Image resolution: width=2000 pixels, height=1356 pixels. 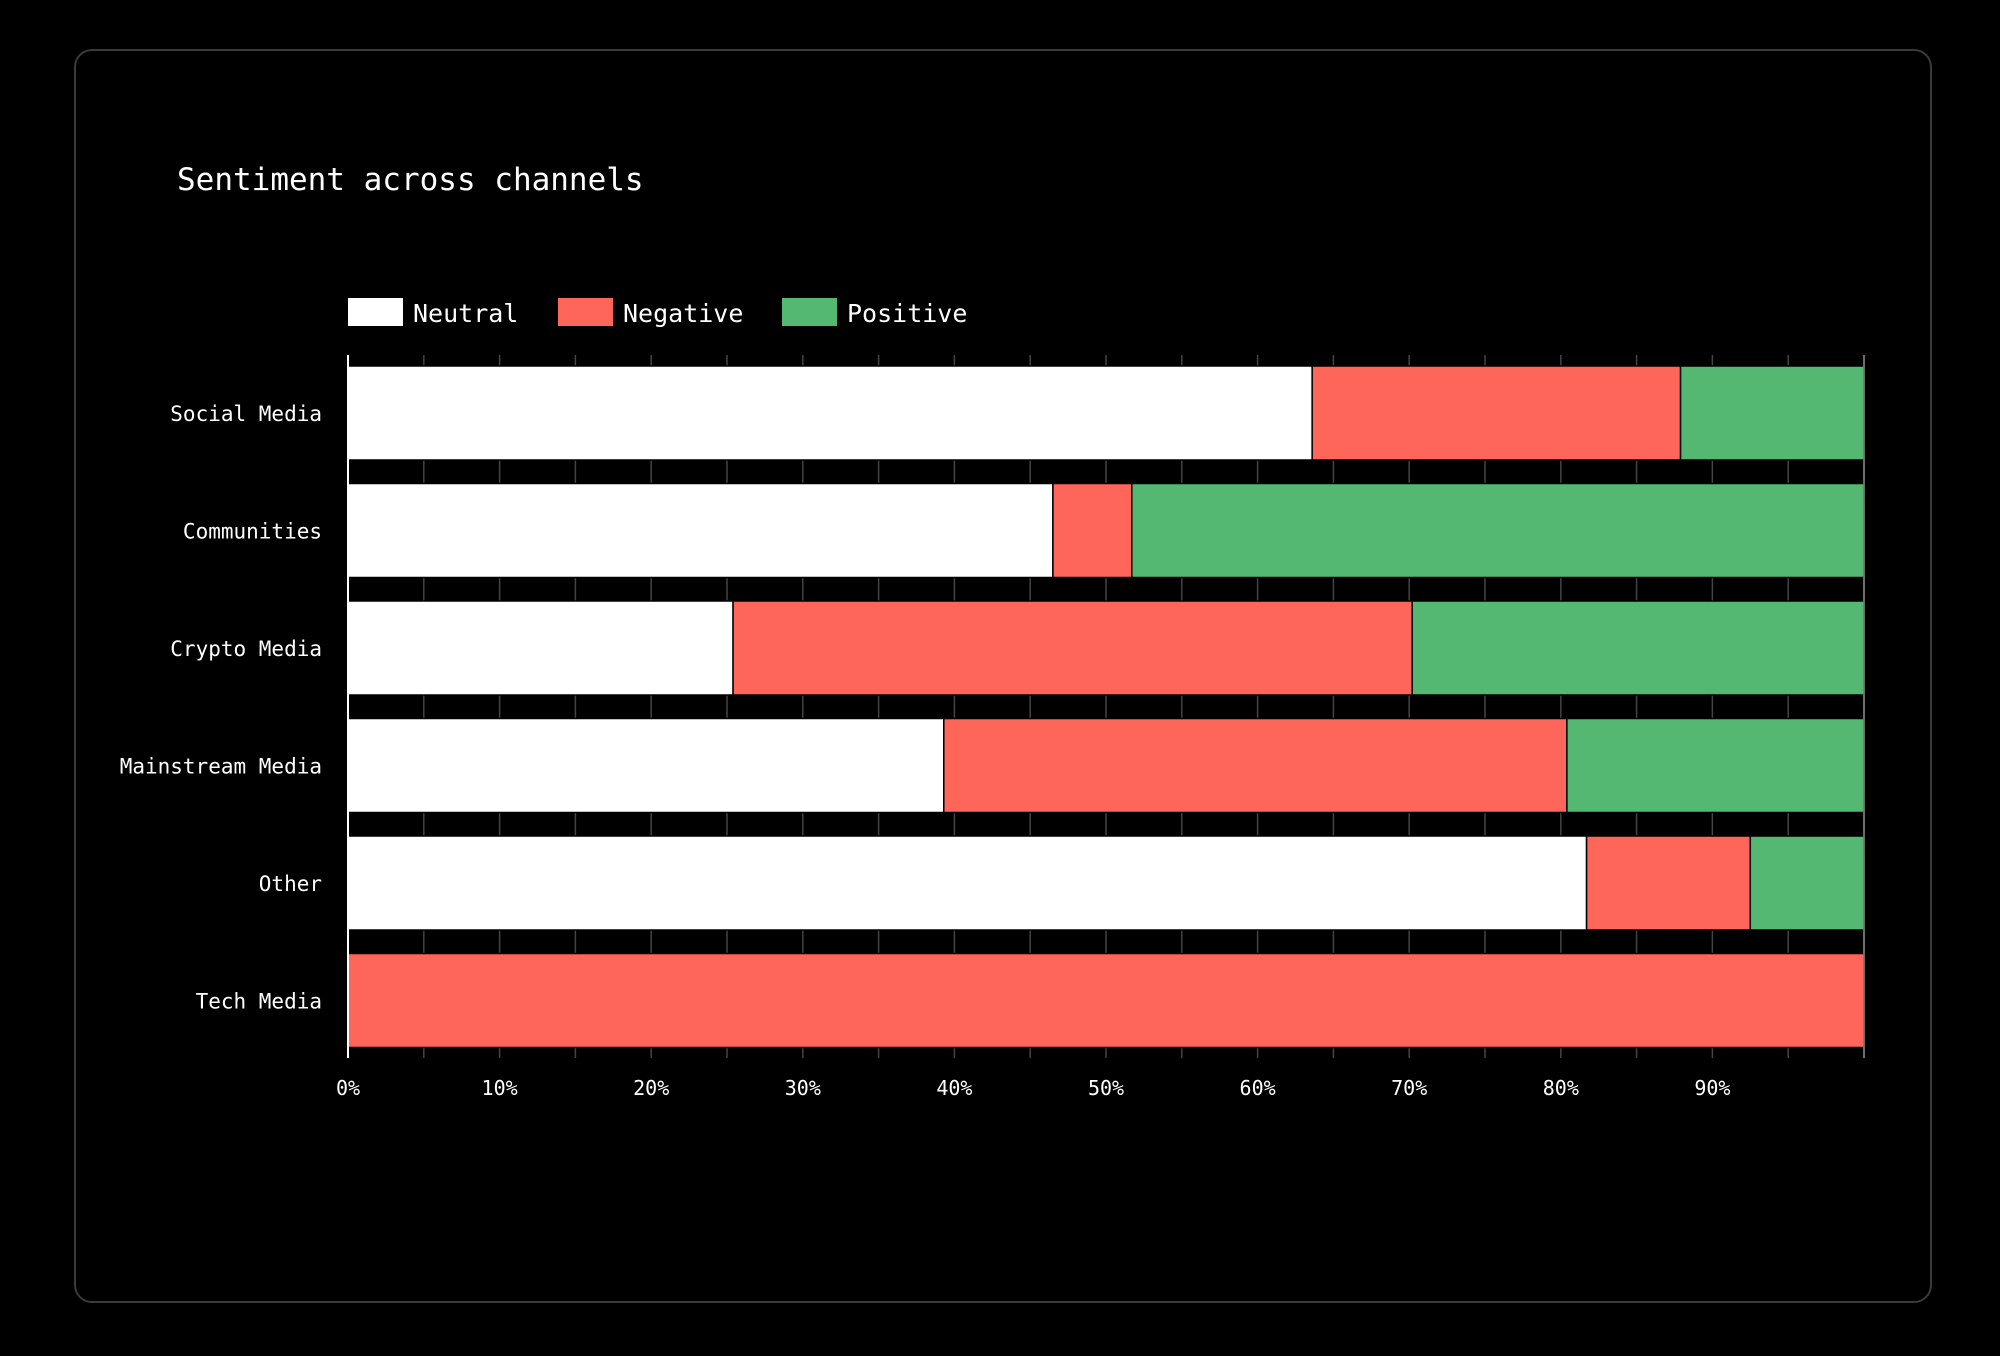 I want to click on category-label: Other, so click(x=290, y=884).